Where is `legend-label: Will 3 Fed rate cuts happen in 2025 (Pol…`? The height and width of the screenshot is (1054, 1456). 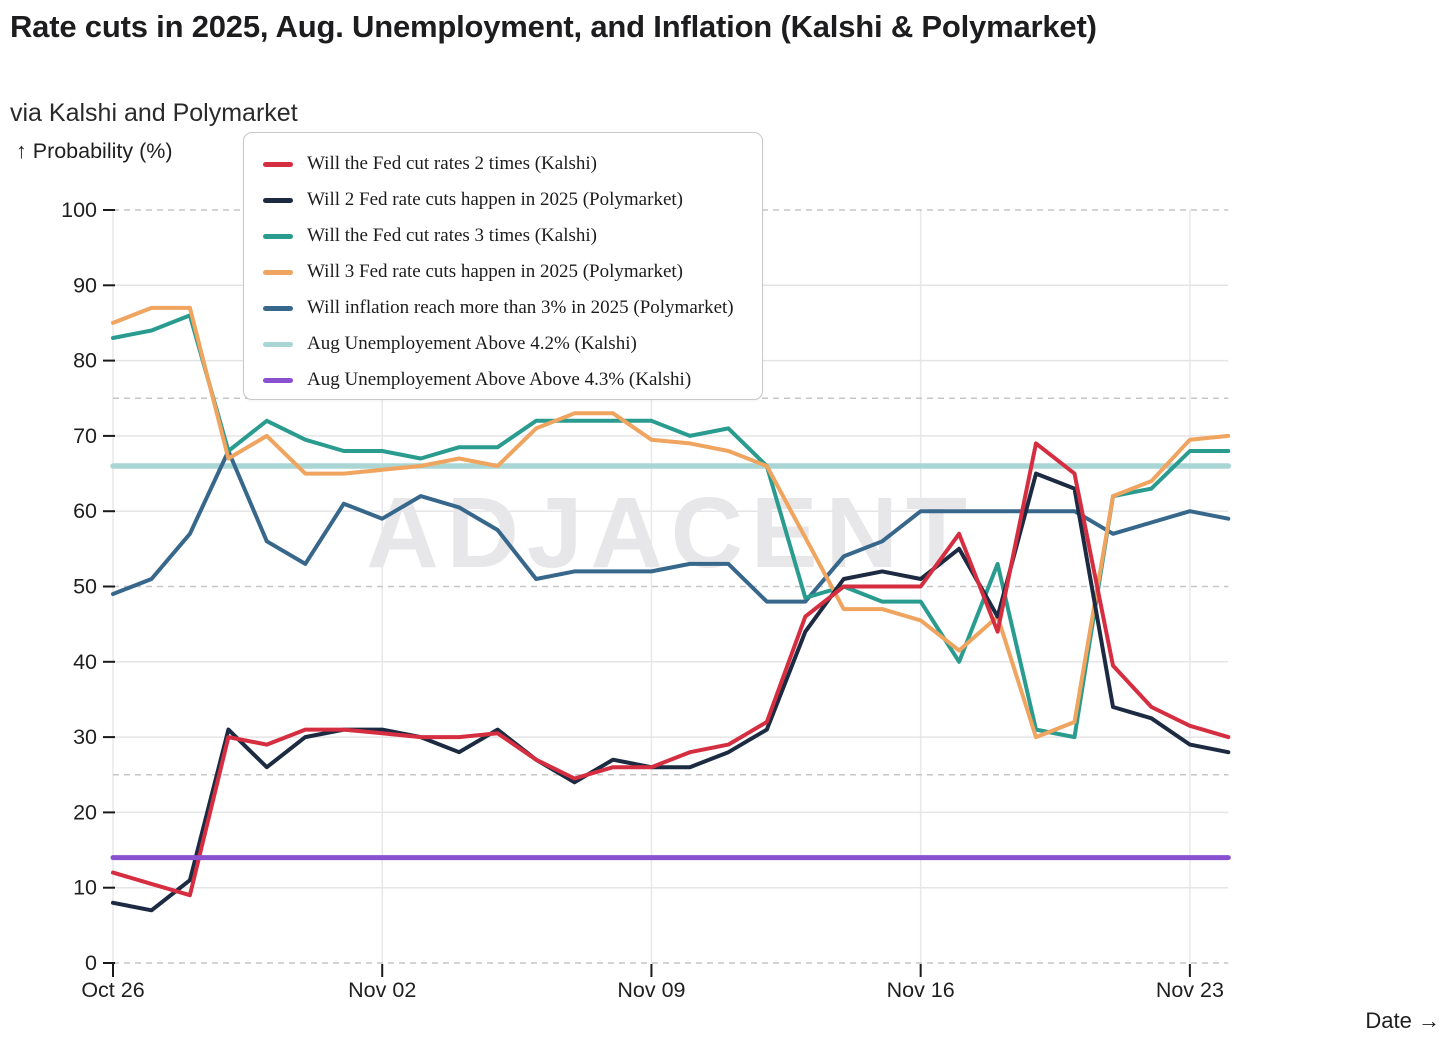 legend-label: Will 3 Fed rate cuts happen in 2025 (Pol… is located at coordinates (495, 271).